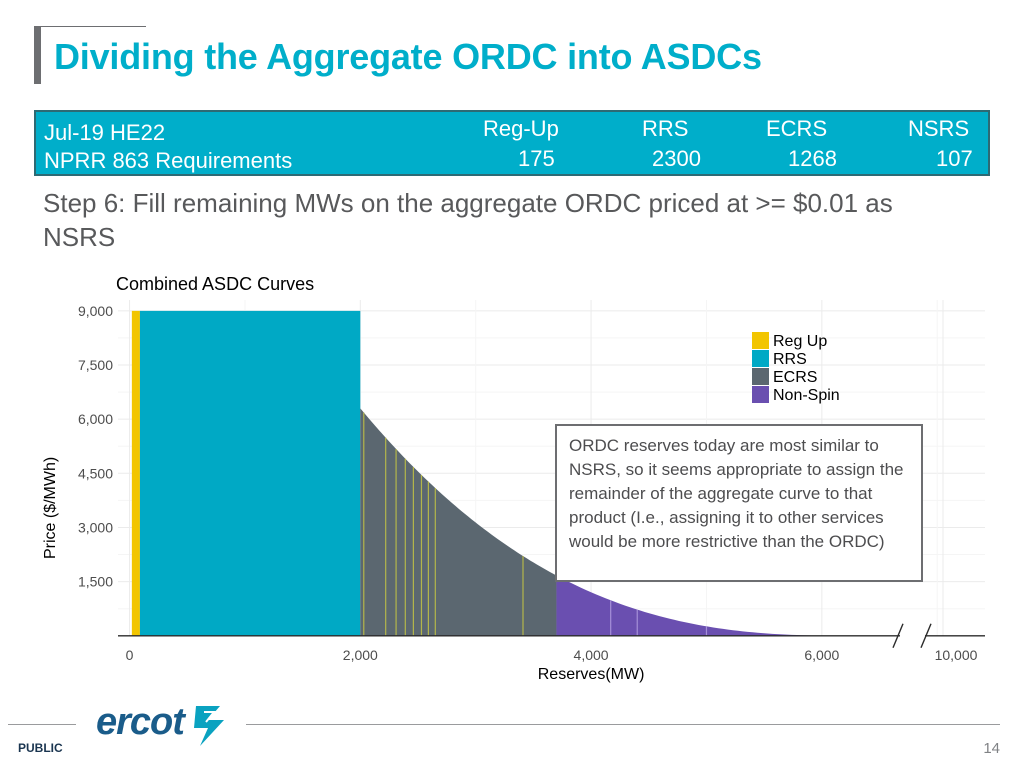  What do you see at coordinates (806, 395) in the screenshot?
I see `legend-label: Non-Spin` at bounding box center [806, 395].